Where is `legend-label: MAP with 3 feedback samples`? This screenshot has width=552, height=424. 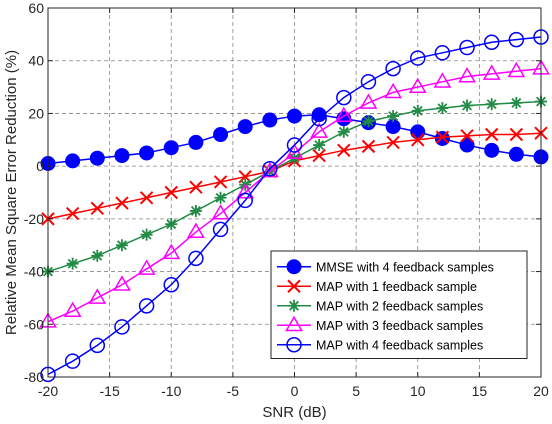 legend-label: MAP with 3 feedback samples is located at coordinates (399, 326).